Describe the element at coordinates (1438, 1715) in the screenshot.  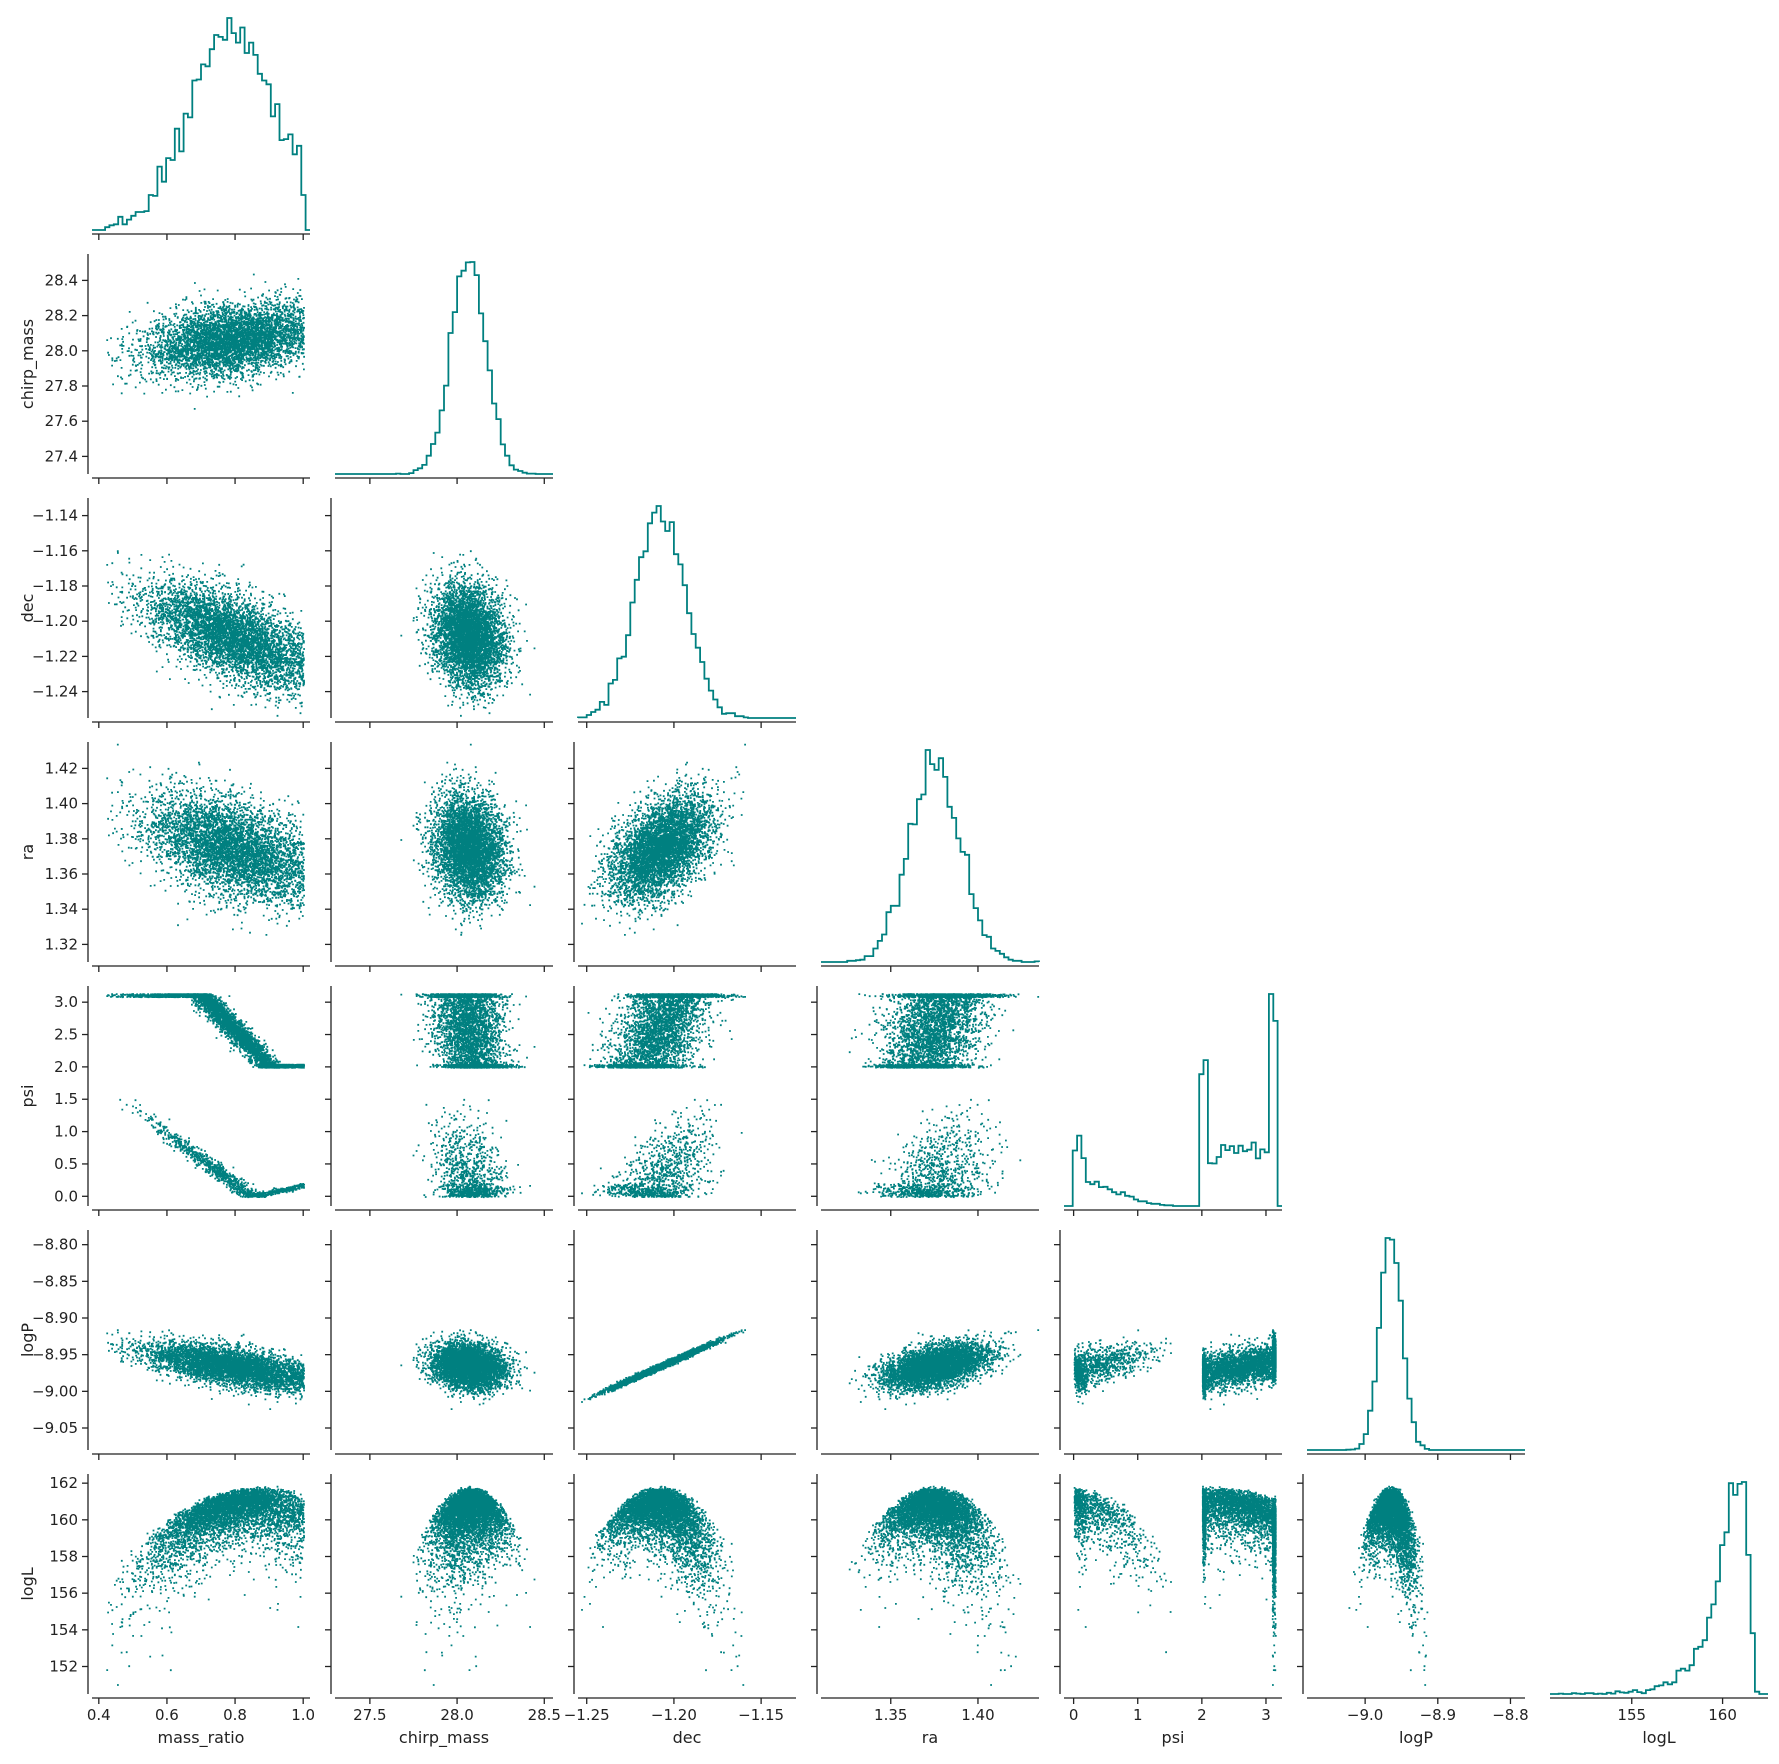
I see `x-tick-label: −8.9` at that location.